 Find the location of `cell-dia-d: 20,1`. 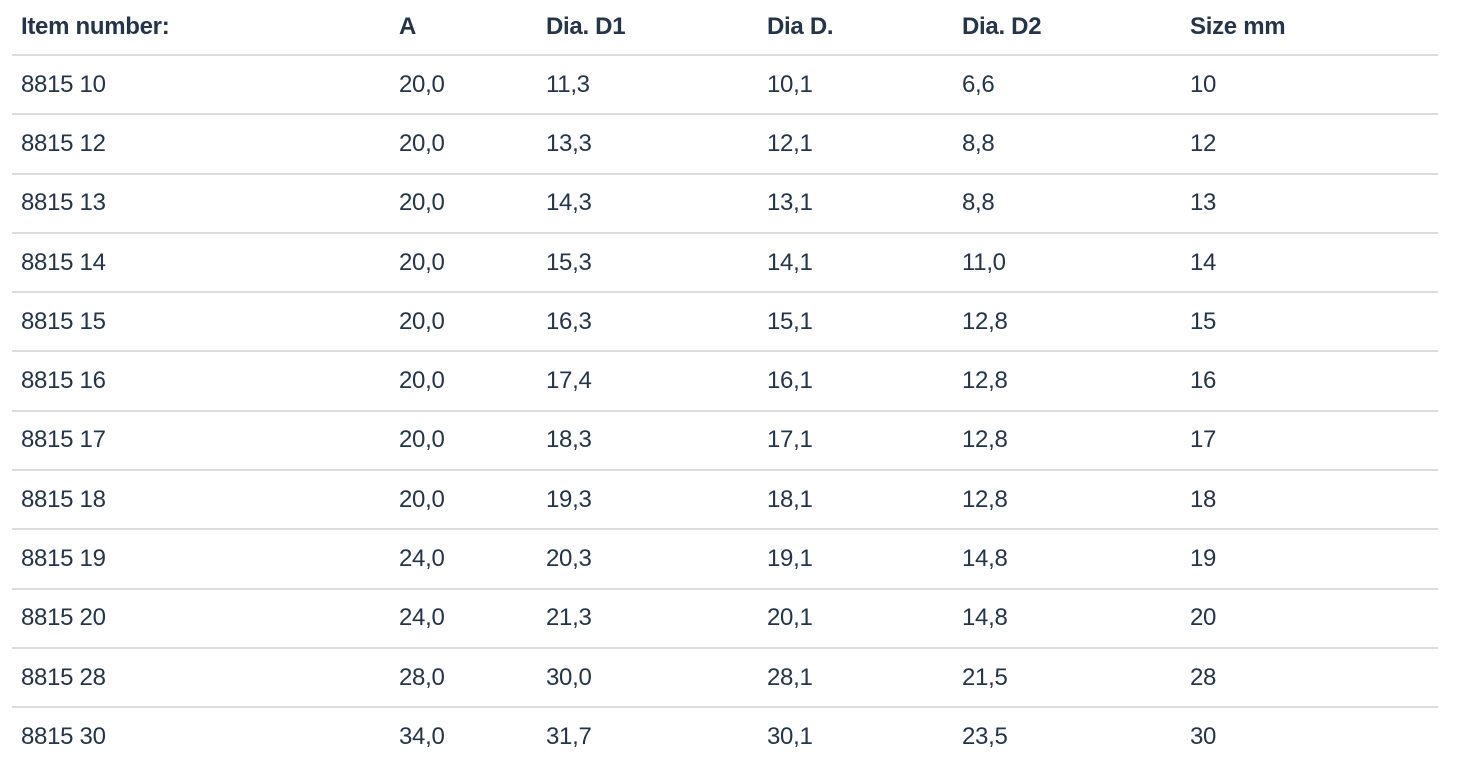

cell-dia-d: 20,1 is located at coordinates (855, 618).